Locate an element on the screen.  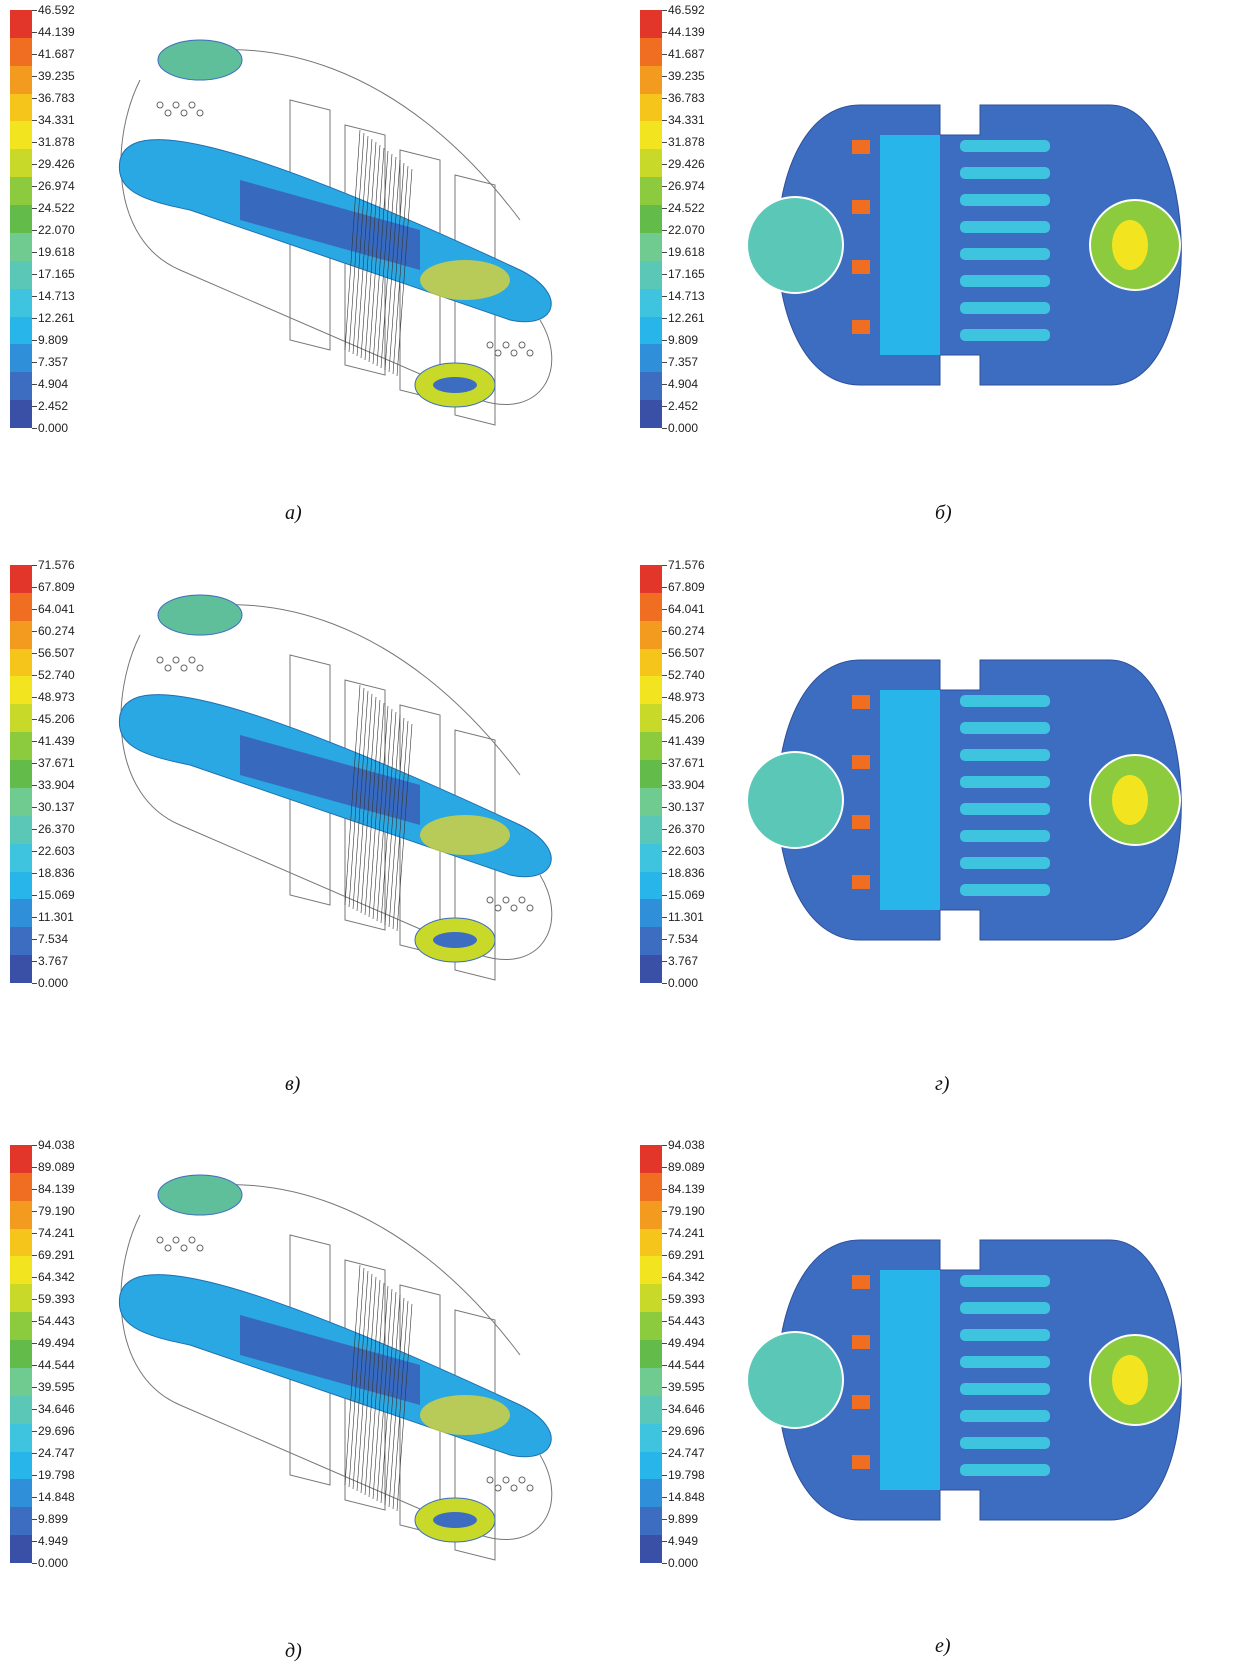
legend-label: 22.603 is located at coordinates (56, 851).